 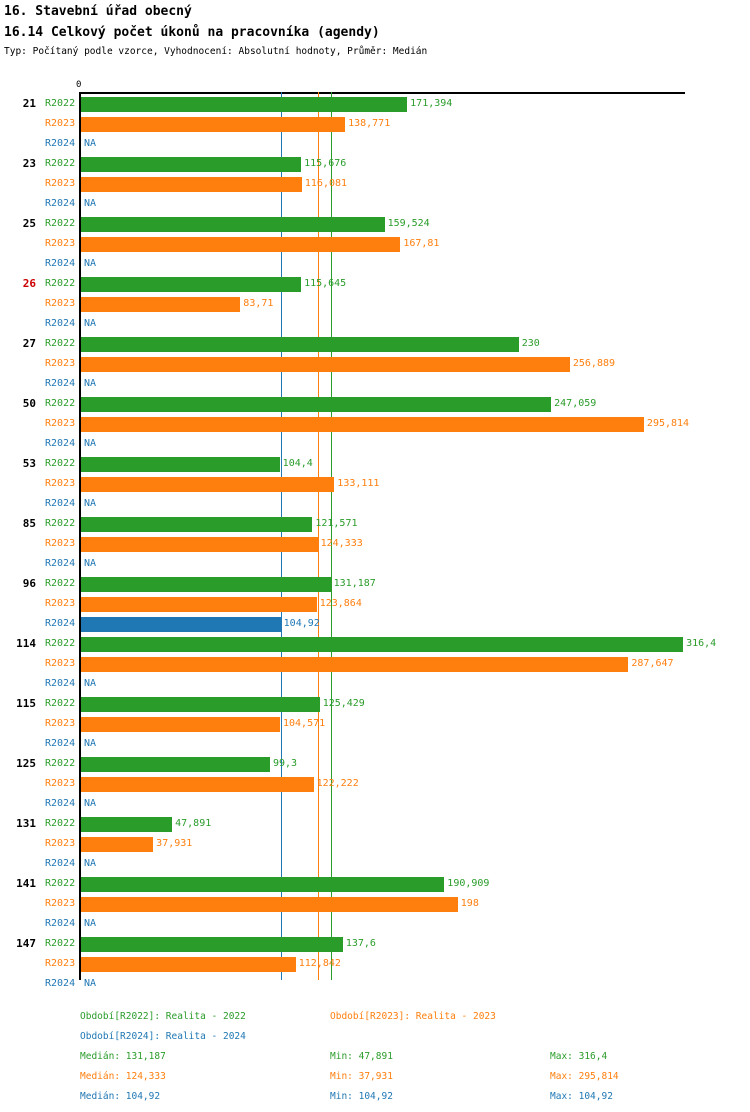 I want to click on group-label-23: 23, so click(x=29, y=163).